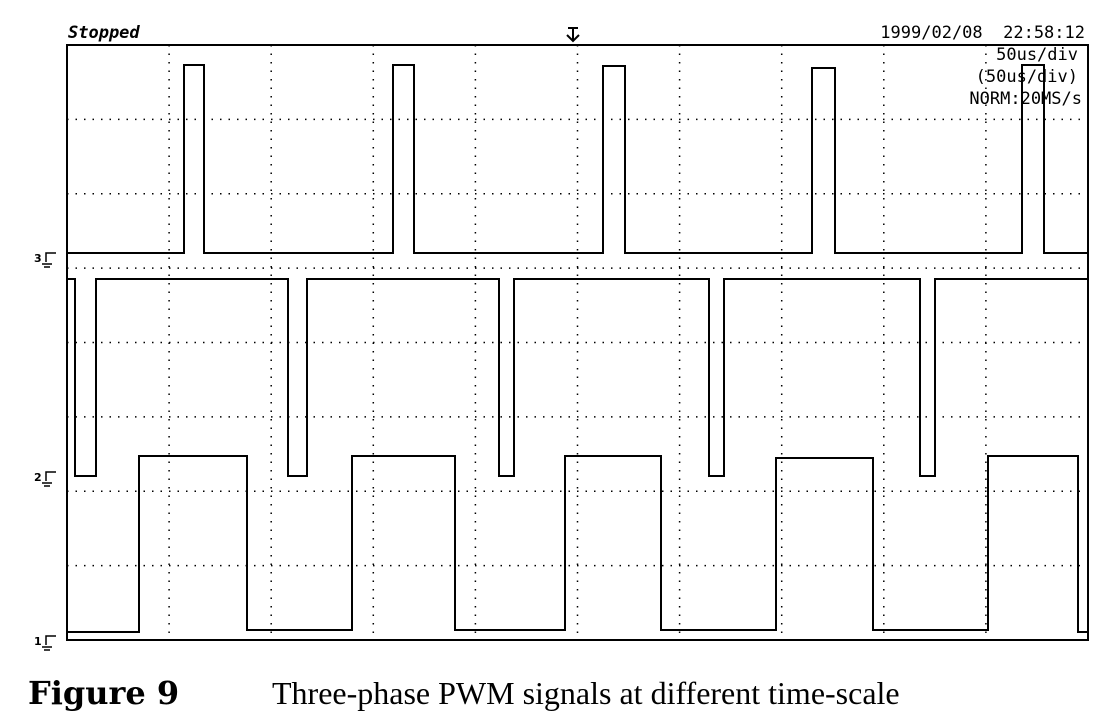  Describe the element at coordinates (38, 258) in the screenshot. I see `channel-label: 3` at that location.